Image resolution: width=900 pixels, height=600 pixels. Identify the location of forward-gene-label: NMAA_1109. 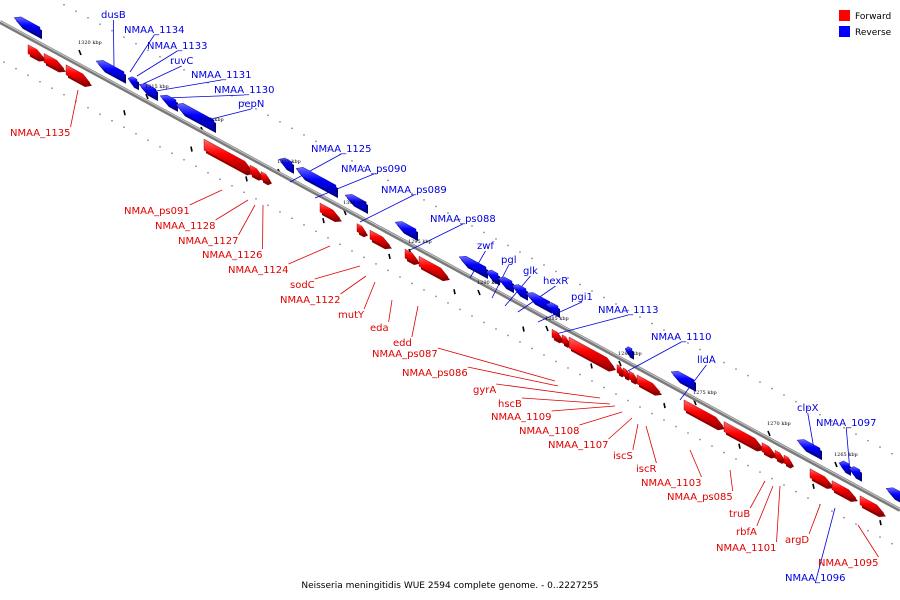
(521, 417).